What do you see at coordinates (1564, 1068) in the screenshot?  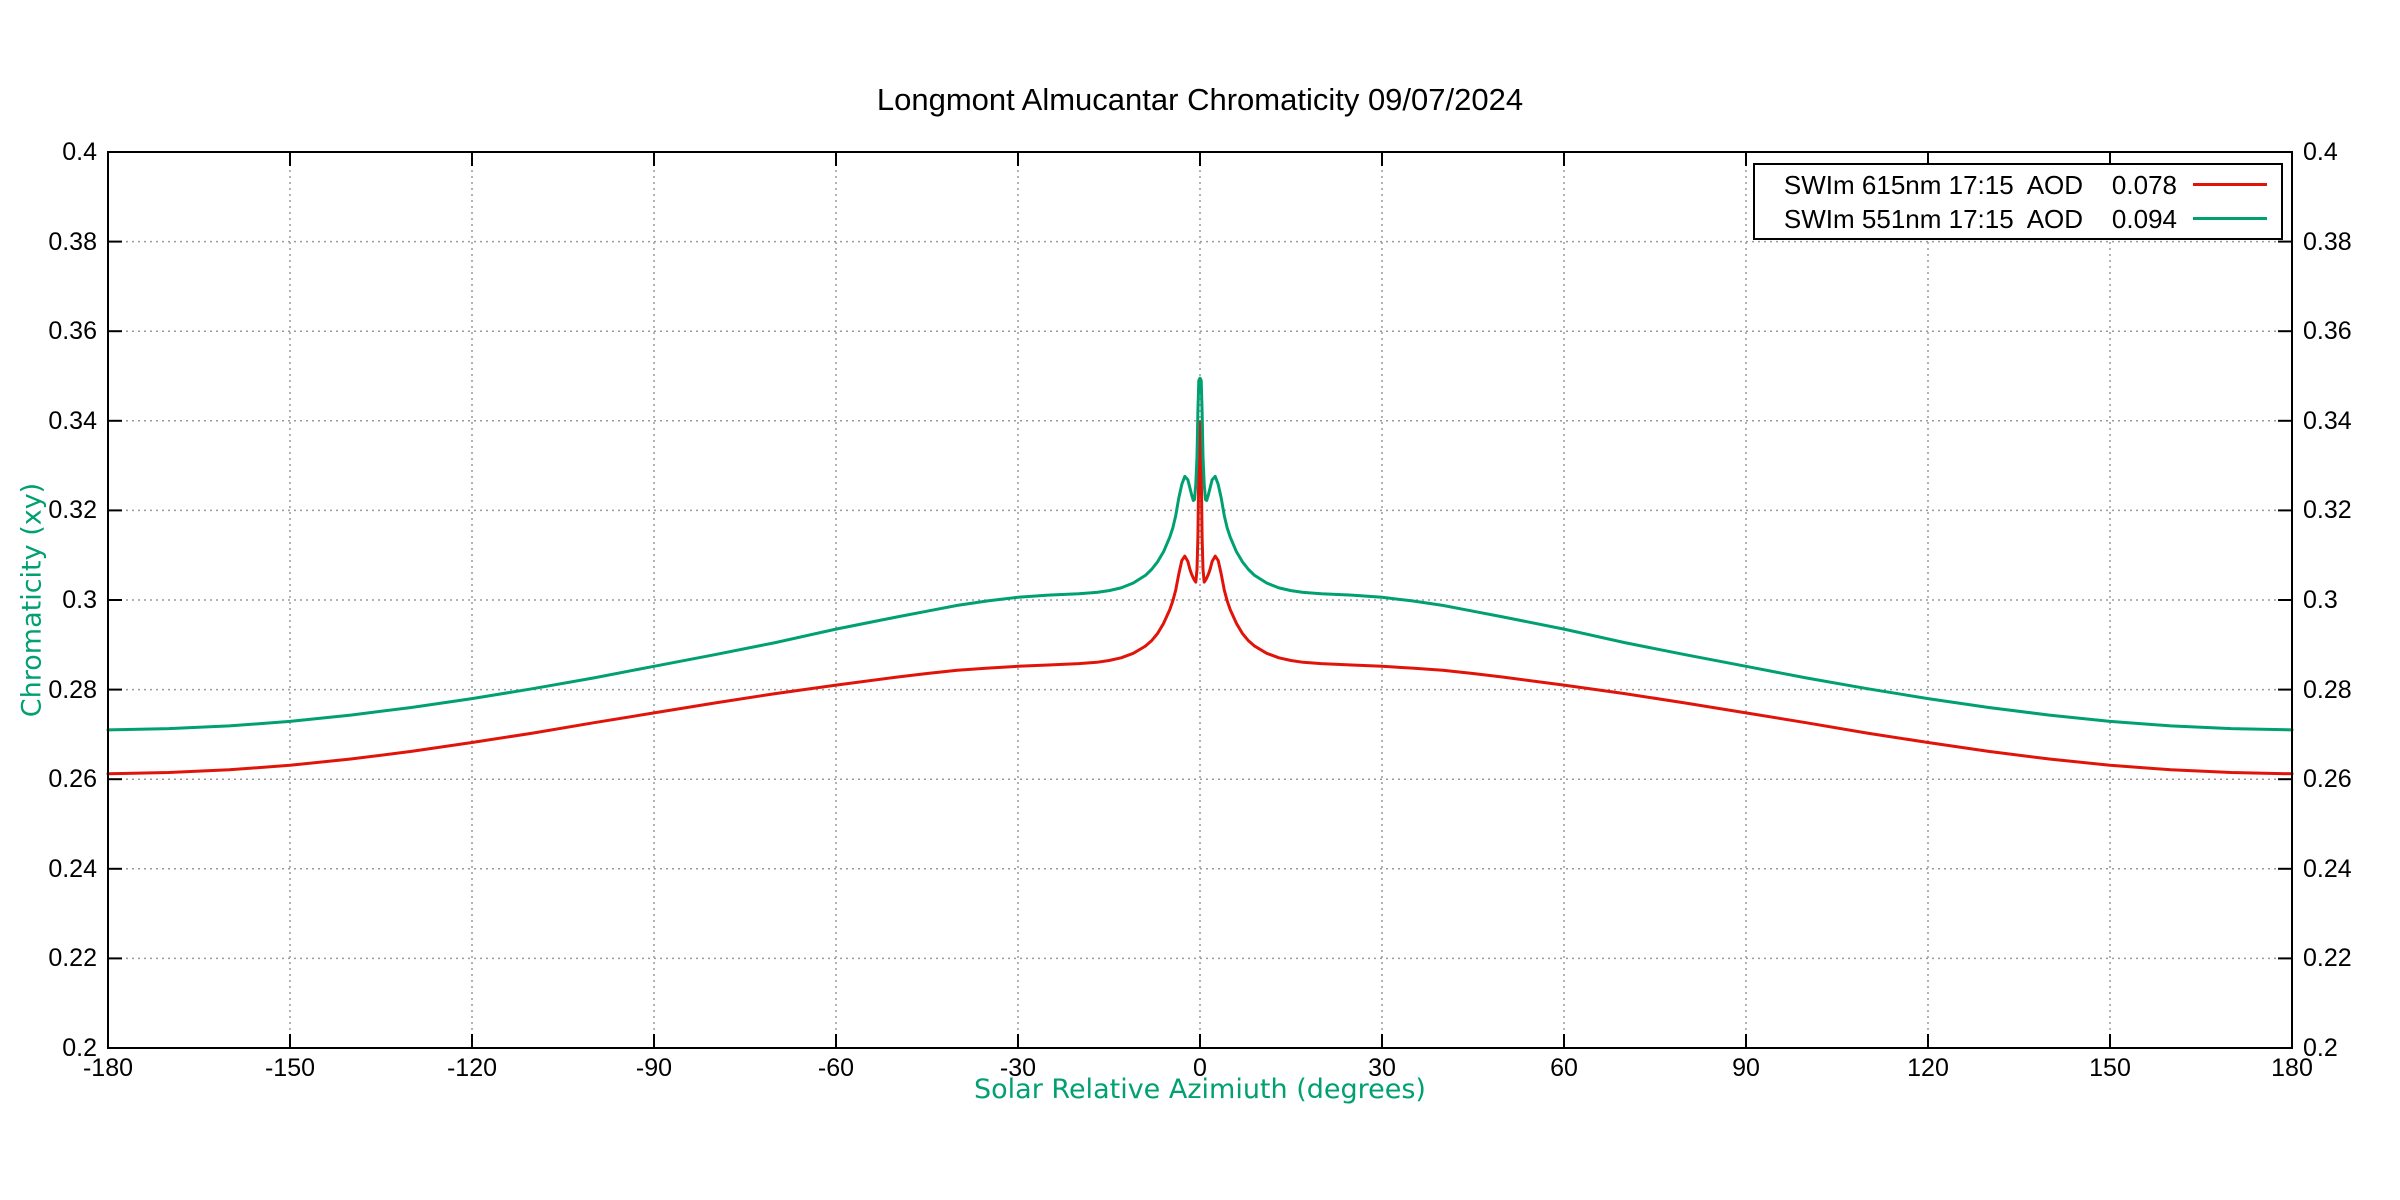 I see `x-tick-label: 60` at bounding box center [1564, 1068].